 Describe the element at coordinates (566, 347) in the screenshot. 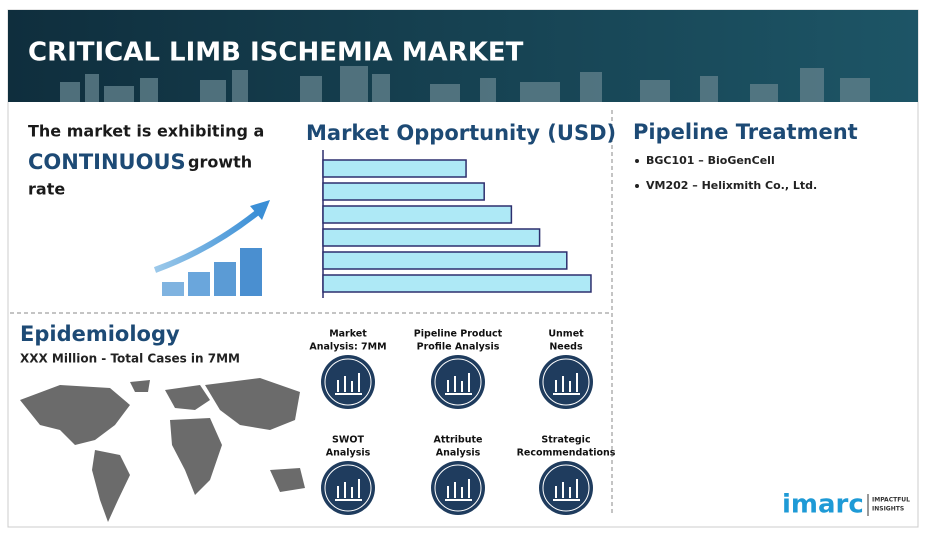

I see `feature-label: Needs` at that location.